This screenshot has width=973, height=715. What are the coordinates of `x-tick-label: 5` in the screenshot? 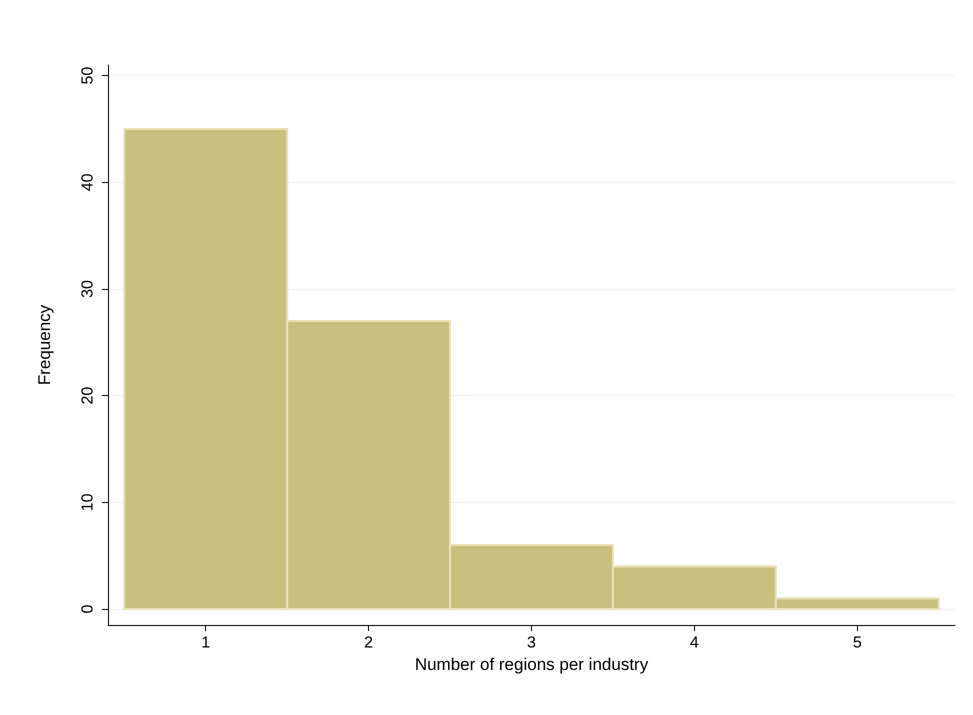 It's located at (857, 643).